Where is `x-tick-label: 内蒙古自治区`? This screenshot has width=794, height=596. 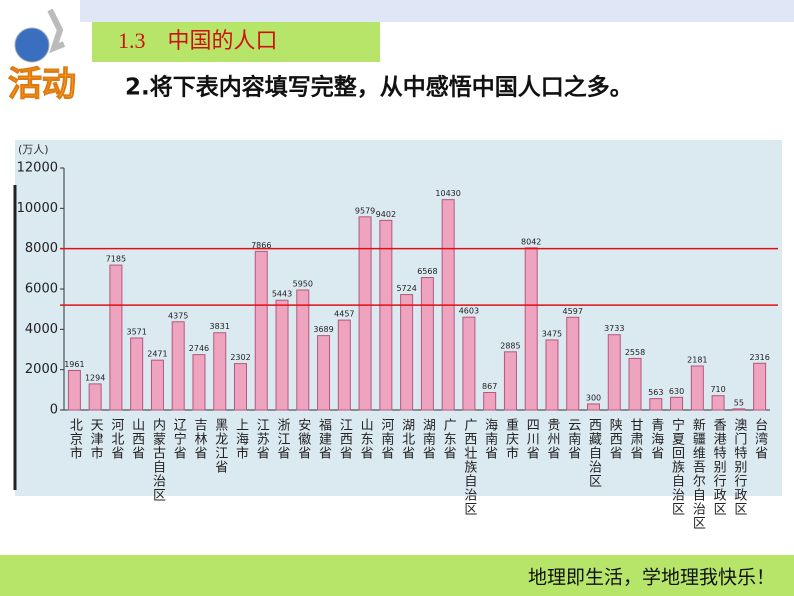
x-tick-label: 内蒙古自治区 is located at coordinates (158, 459).